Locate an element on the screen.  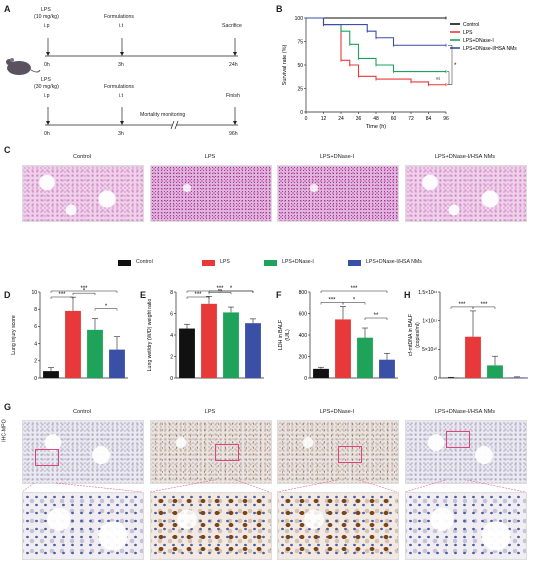
x-tick-label: 96 is located at coordinates (446, 119).